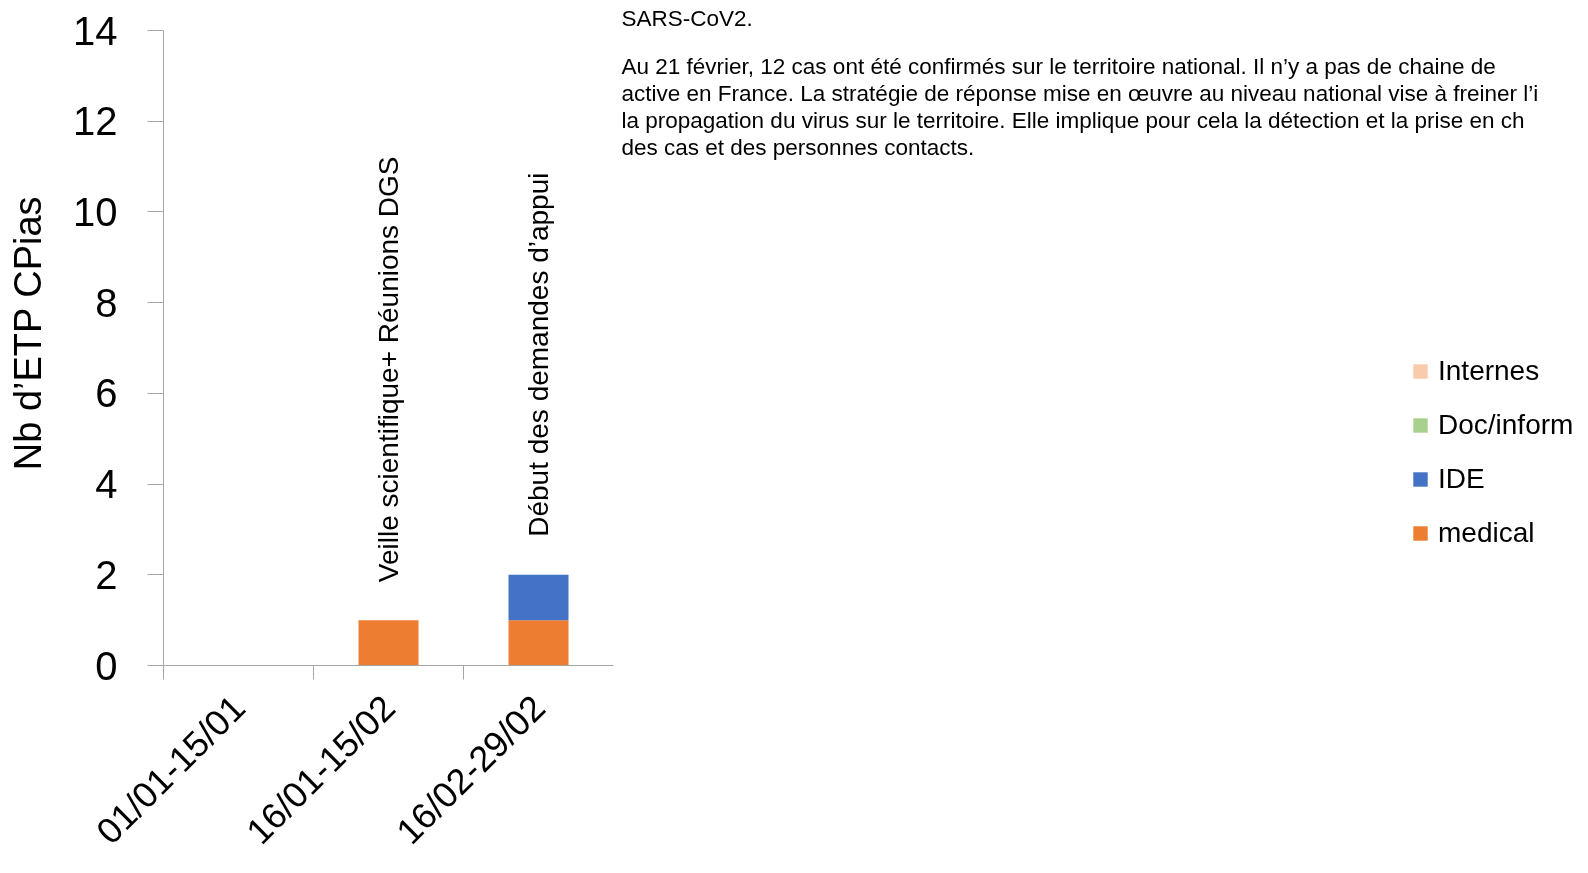 The width and height of the screenshot is (1588, 873). Describe the element at coordinates (106, 665) in the screenshot. I see `y-tick-label: 0` at that location.